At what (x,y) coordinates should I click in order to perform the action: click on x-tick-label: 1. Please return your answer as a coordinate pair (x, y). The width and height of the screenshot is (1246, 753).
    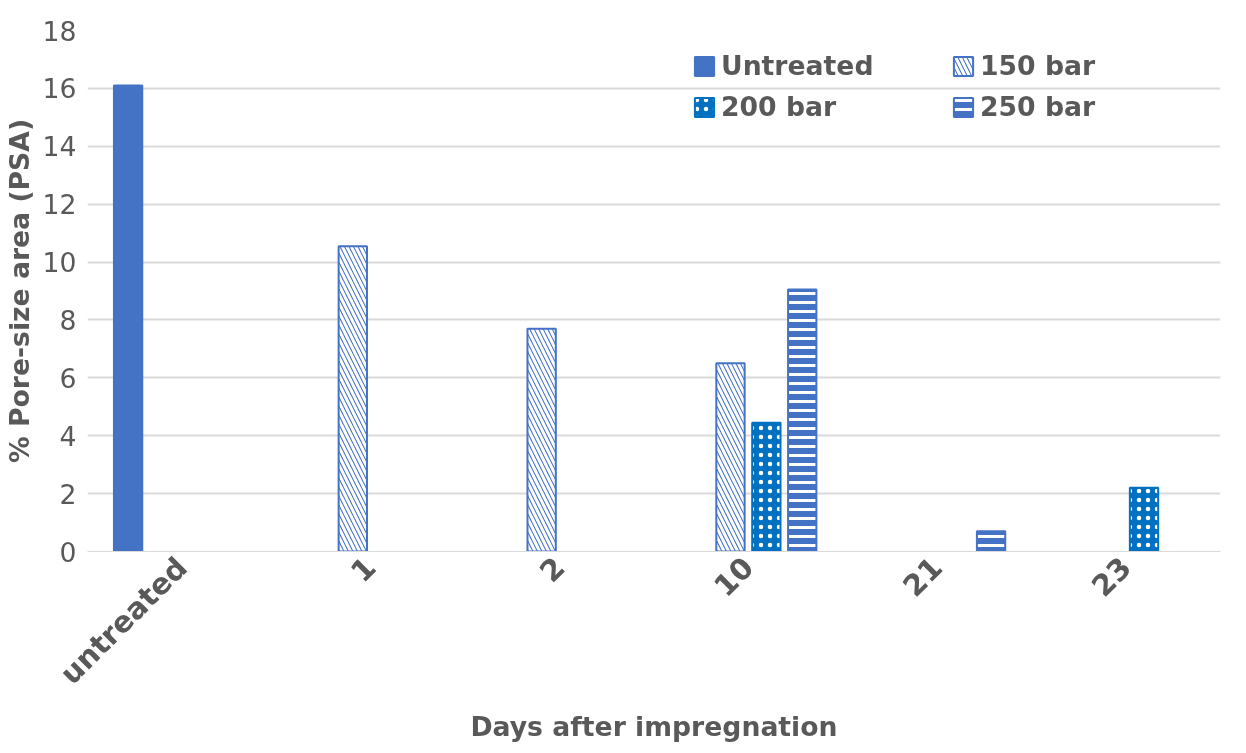
    Looking at the image, I should click on (363, 569).